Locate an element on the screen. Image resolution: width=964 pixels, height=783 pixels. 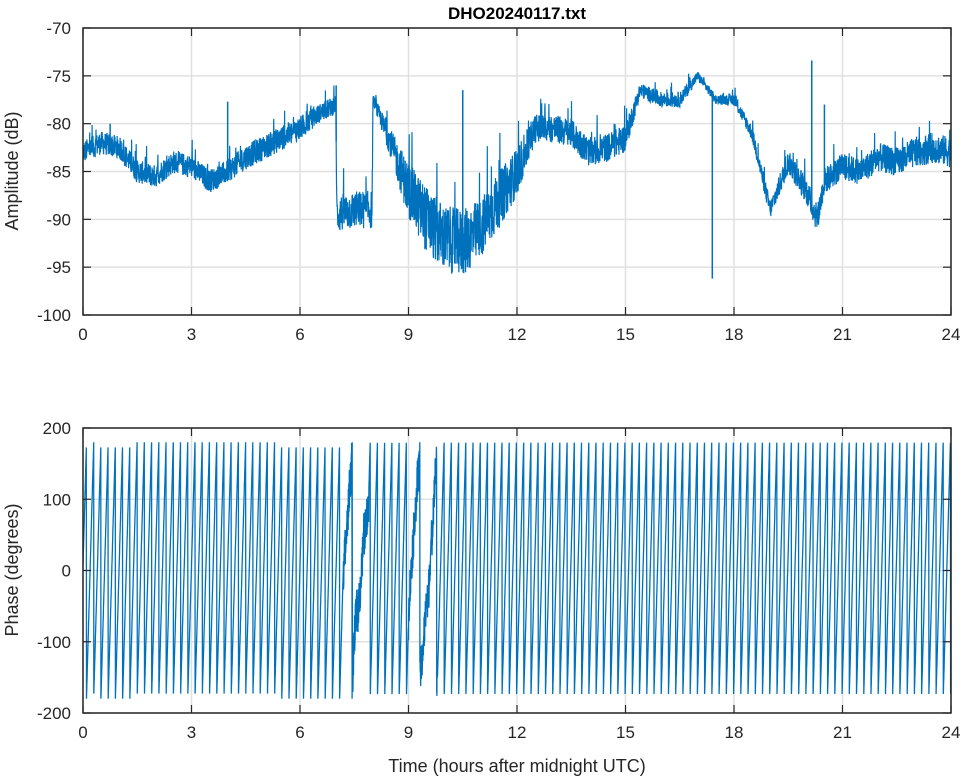
y-tick-label: -200 is located at coordinates (54, 713).